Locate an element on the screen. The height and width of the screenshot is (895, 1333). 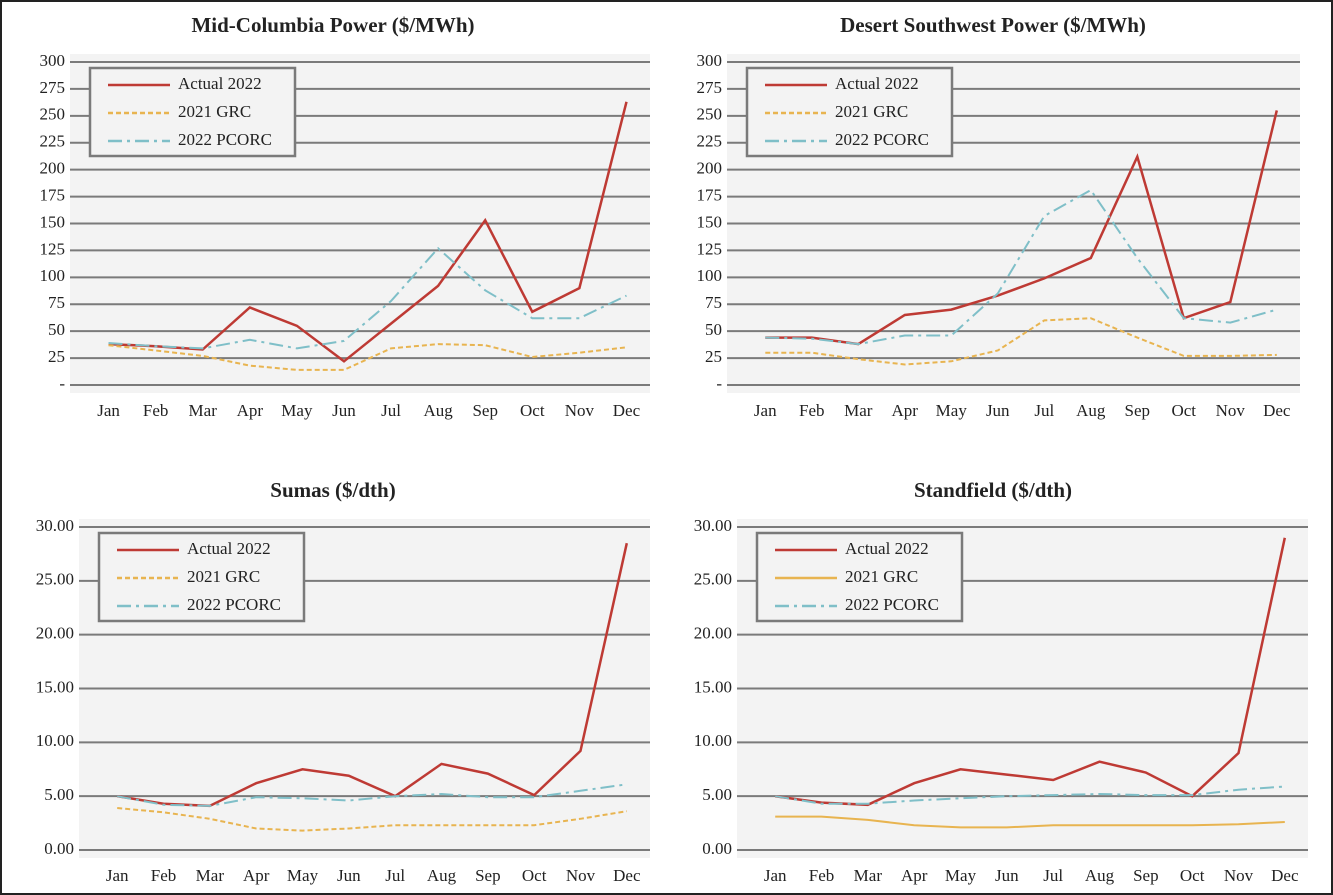
chart-title: Standfield ($/dth) is located at coordinates (993, 490).